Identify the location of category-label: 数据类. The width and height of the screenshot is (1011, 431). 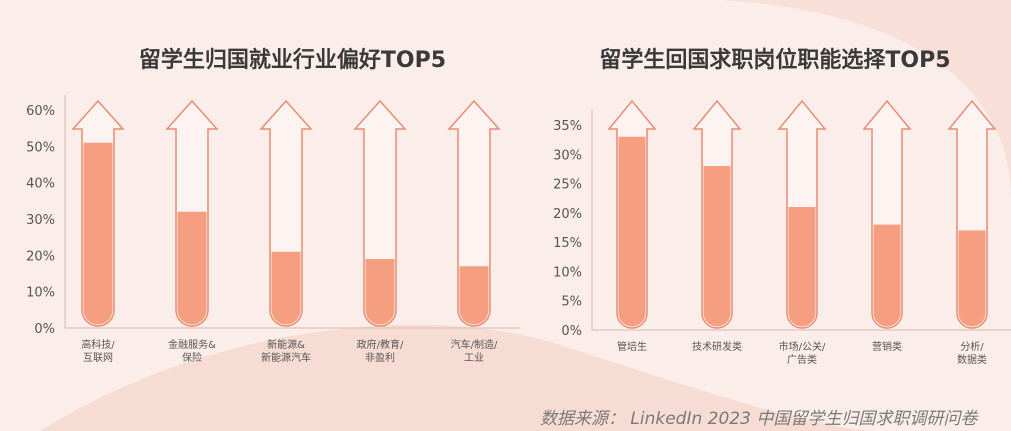
(972, 359).